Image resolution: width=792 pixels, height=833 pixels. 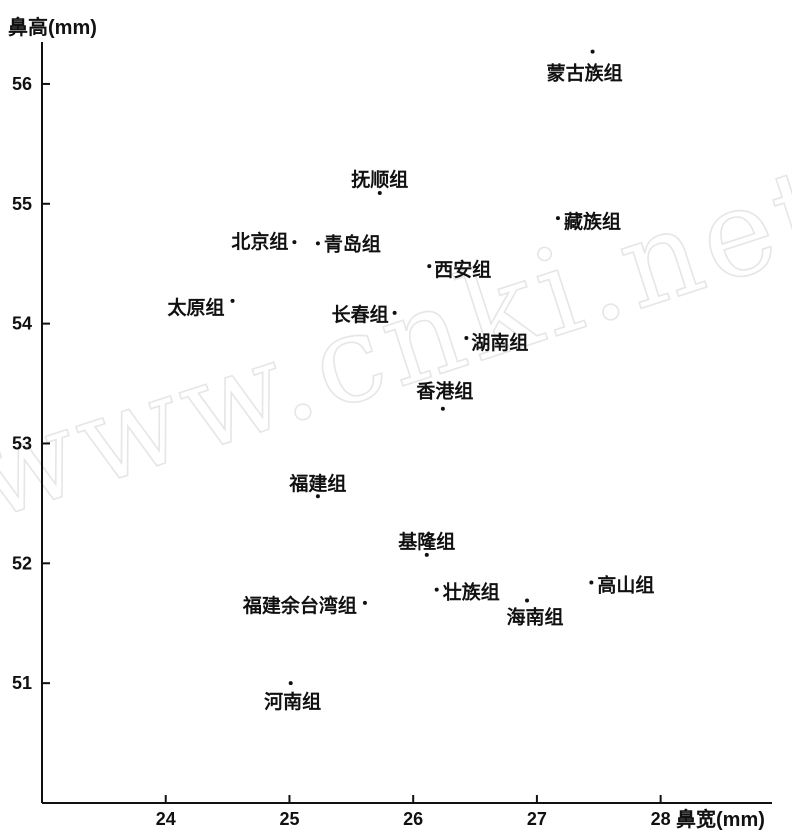 What do you see at coordinates (166, 819) in the screenshot?
I see `x-tick-label: 24` at bounding box center [166, 819].